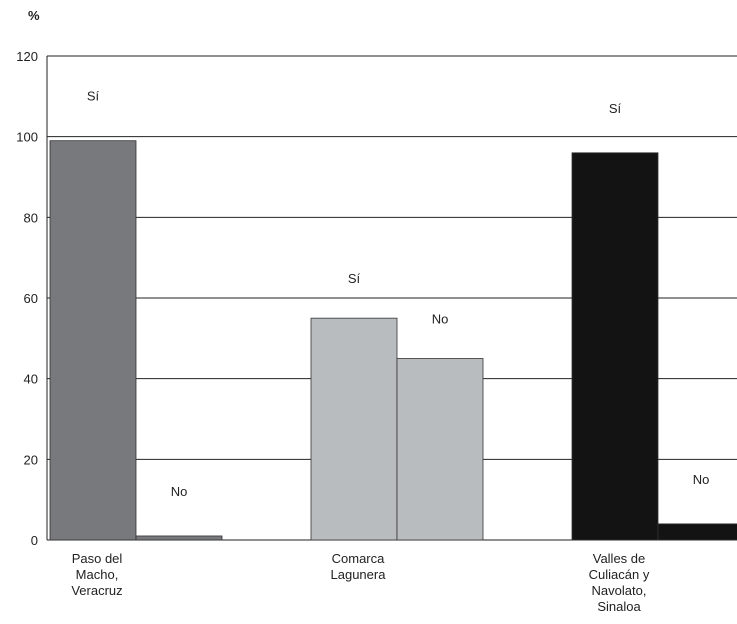 The height and width of the screenshot is (624, 737). Describe the element at coordinates (31, 459) in the screenshot. I see `y-tick-label: 20` at that location.